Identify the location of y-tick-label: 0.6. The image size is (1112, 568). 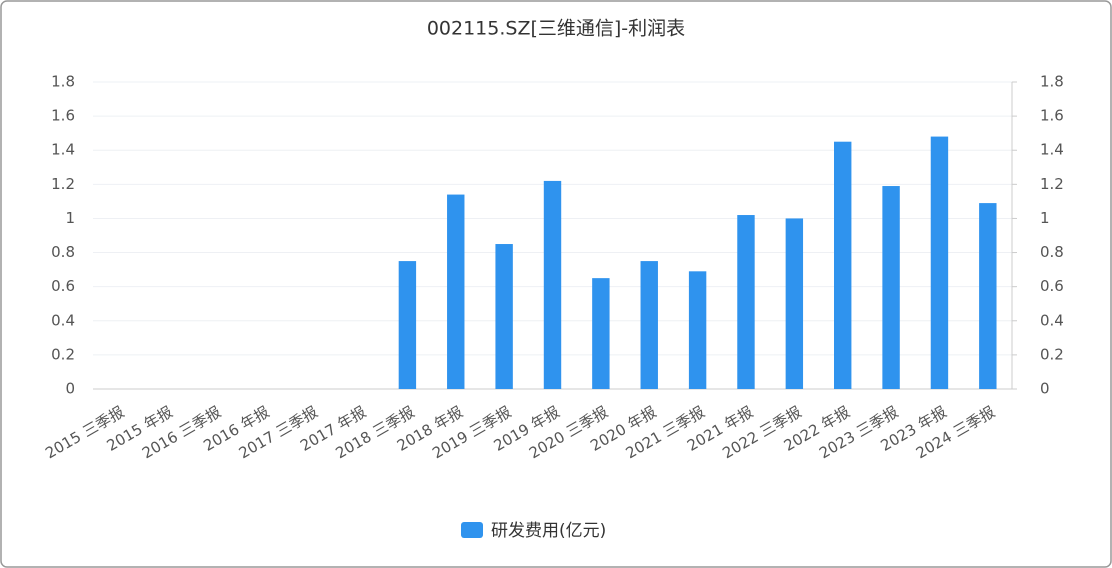
(63, 286).